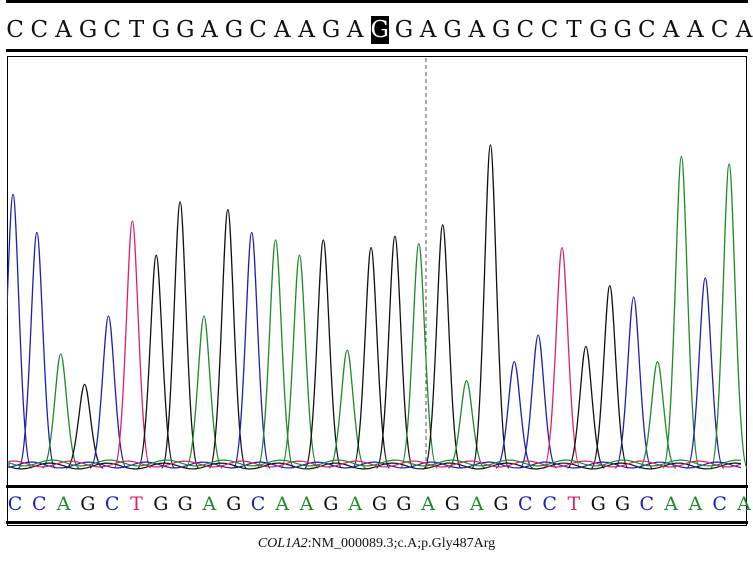  What do you see at coordinates (401, 543) in the screenshot?
I see `variant-description: :NM_000089.3;c.A;p.Gly487Arg` at bounding box center [401, 543].